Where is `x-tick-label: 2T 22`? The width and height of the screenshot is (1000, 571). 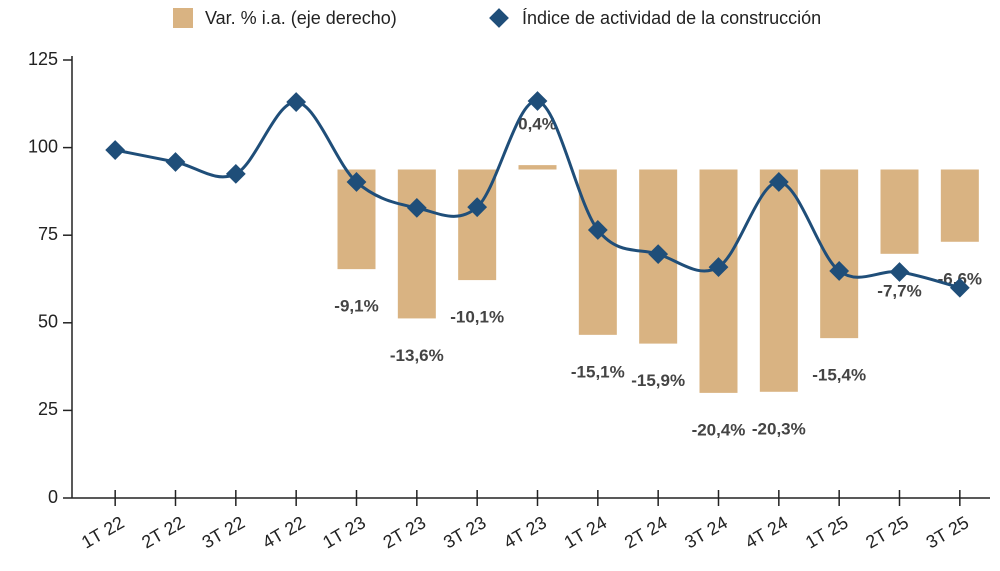 x-tick-label: 2T 22 is located at coordinates (163, 532).